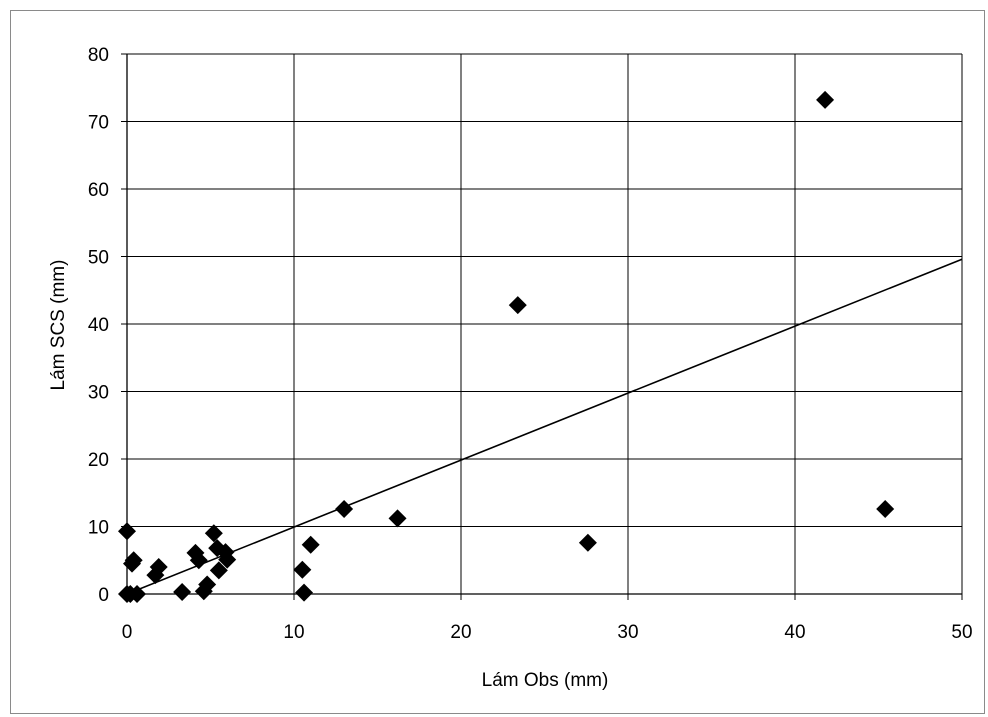 The height and width of the screenshot is (717, 988). Describe the element at coordinates (293, 632) in the screenshot. I see `x-tick-label: 10` at that location.